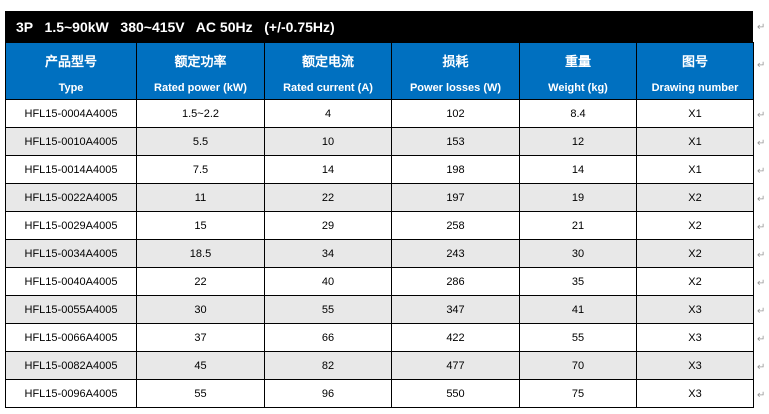 The width and height of the screenshot is (769, 414). What do you see at coordinates (71, 197) in the screenshot?
I see `table-cell: HFL15-0022A4005` at bounding box center [71, 197].